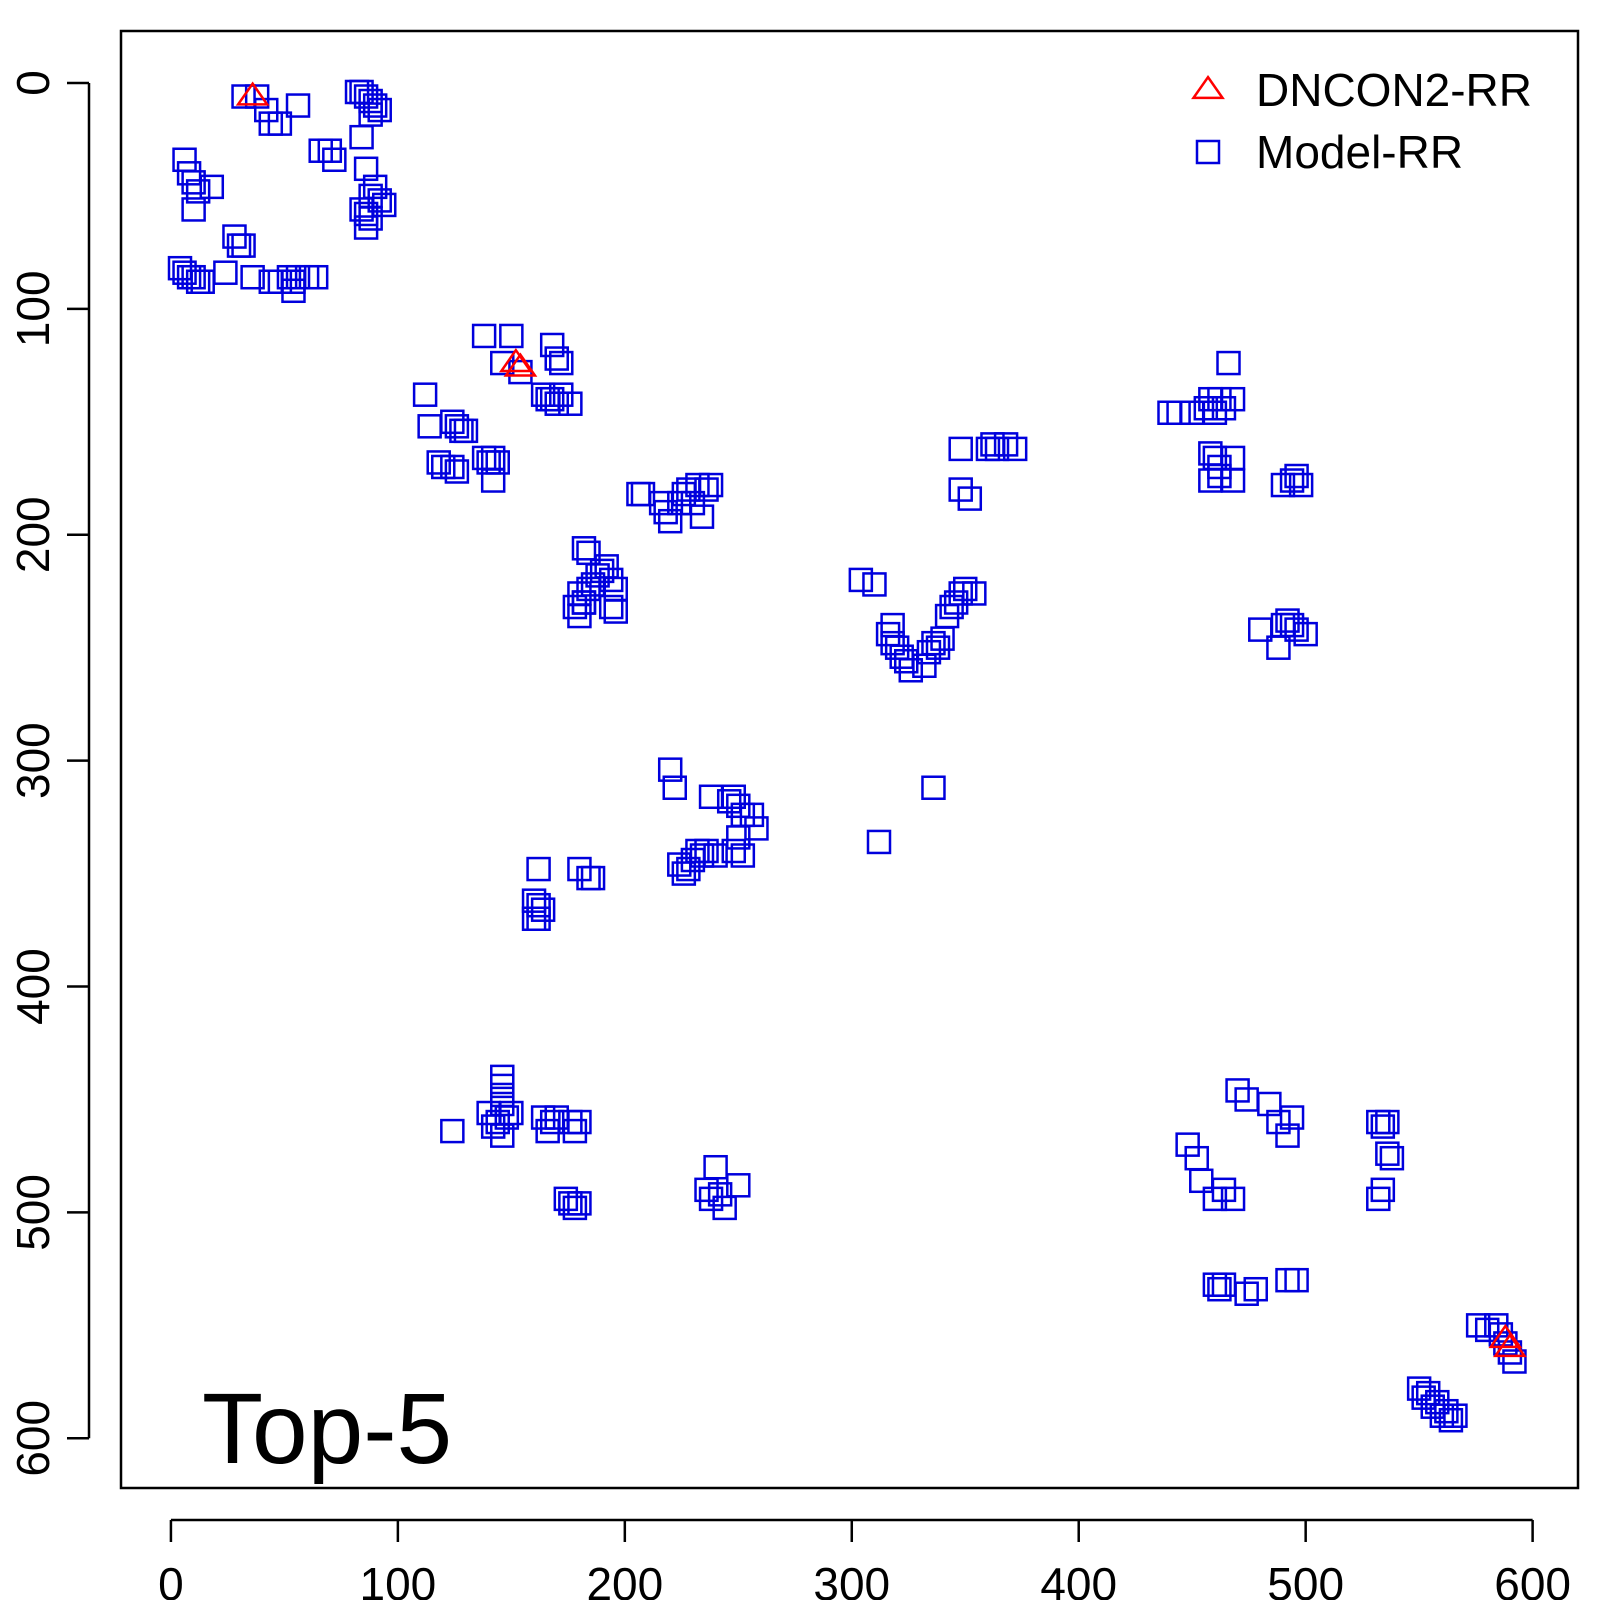 This screenshot has width=1600, height=1600. I want to click on x-axis: 0 100 200 300 400 500 600, so click(864, 1559).